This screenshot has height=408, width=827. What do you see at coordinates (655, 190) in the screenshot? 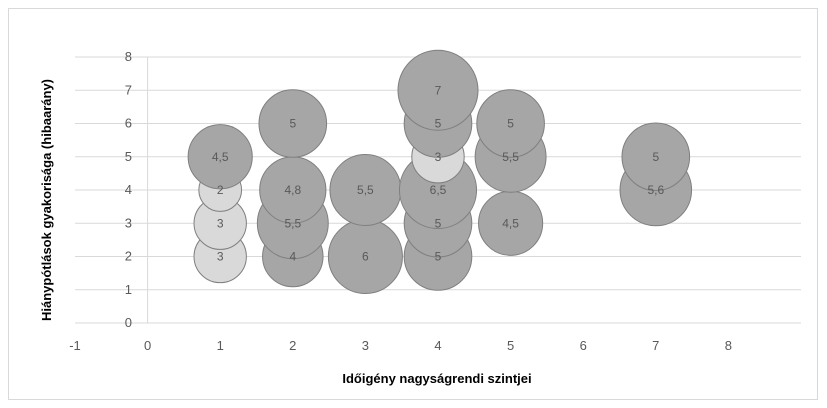
I see `bubble-label: 5,6` at bounding box center [655, 190].